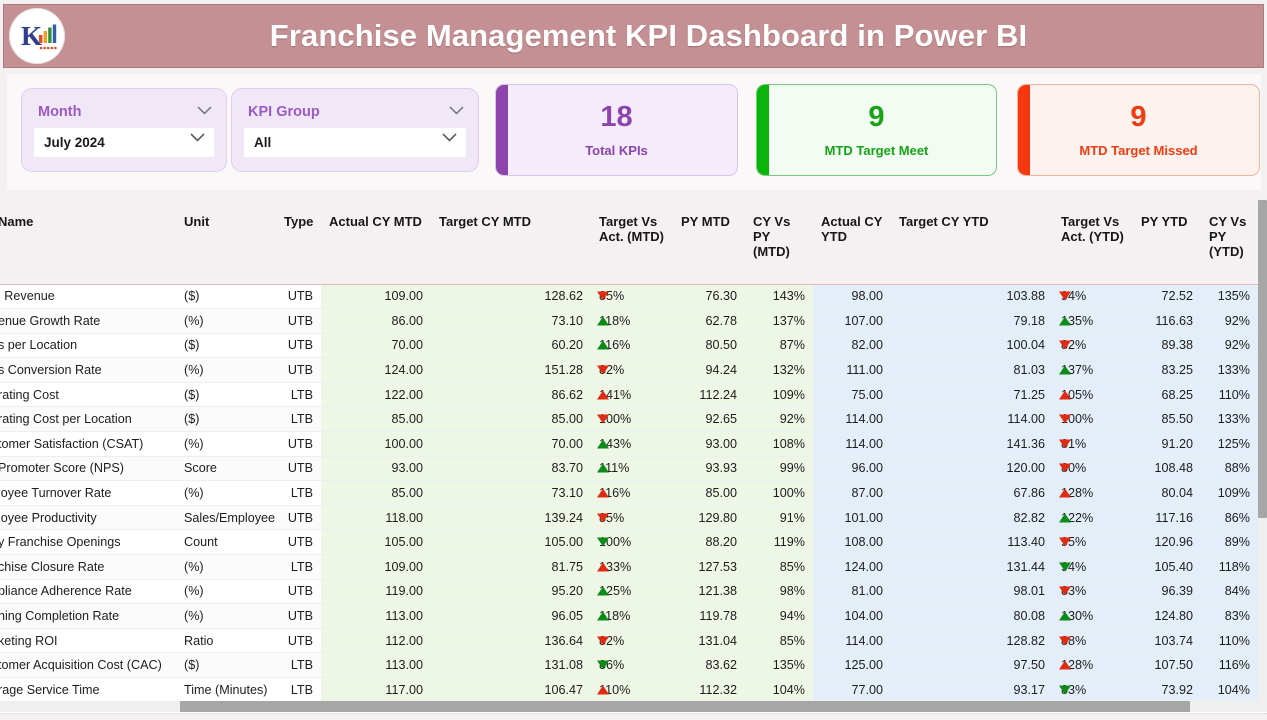  I want to click on cell-acy_ytd: 124.00, so click(852, 567).